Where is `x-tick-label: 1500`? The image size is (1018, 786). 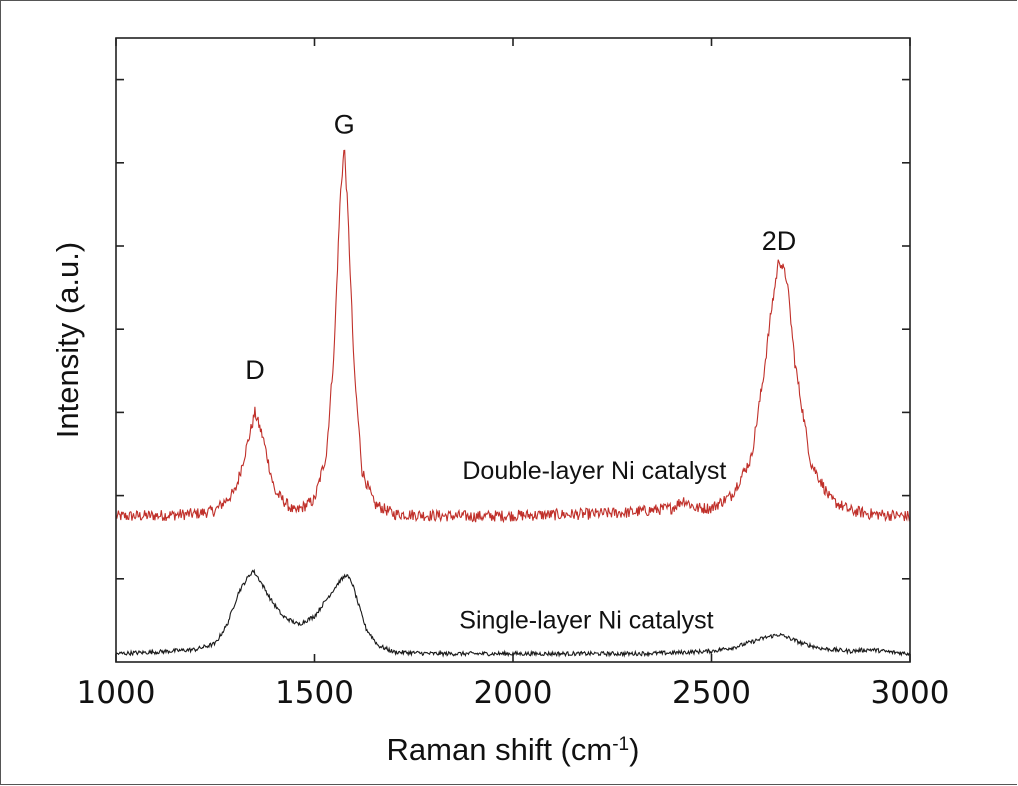 x-tick-label: 1500 is located at coordinates (314, 693).